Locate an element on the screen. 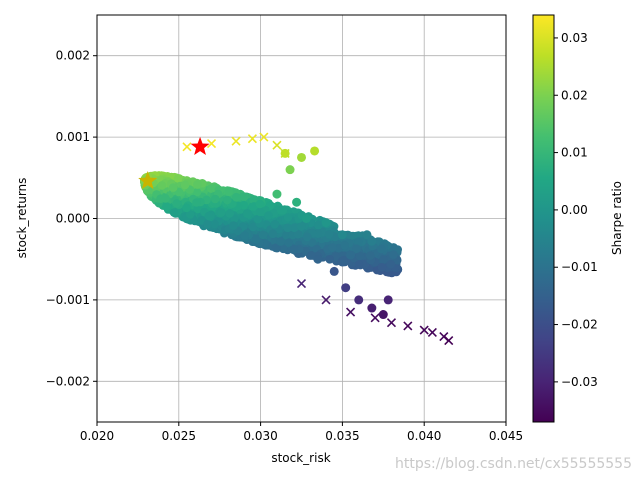 The width and height of the screenshot is (640, 480). watermark: https://blog.csdn.net/cx55555555 is located at coordinates (513, 464).